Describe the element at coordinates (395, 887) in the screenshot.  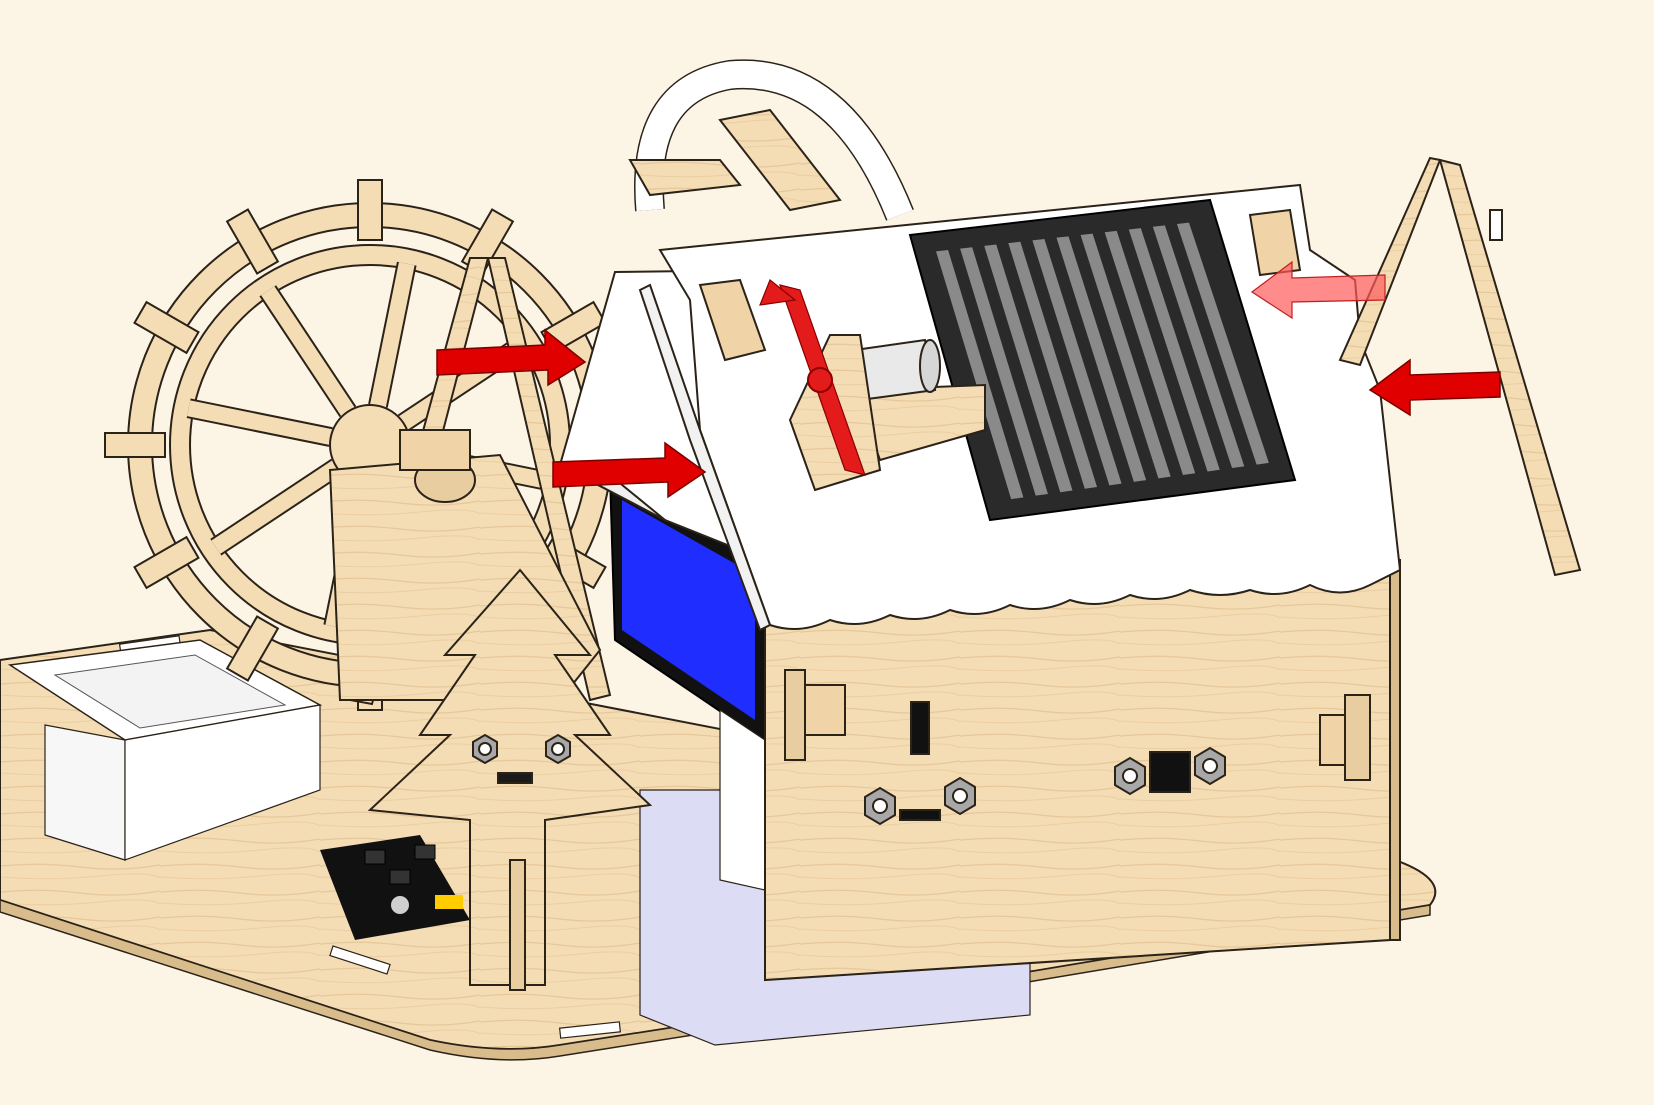
I see `sensor-module` at that location.